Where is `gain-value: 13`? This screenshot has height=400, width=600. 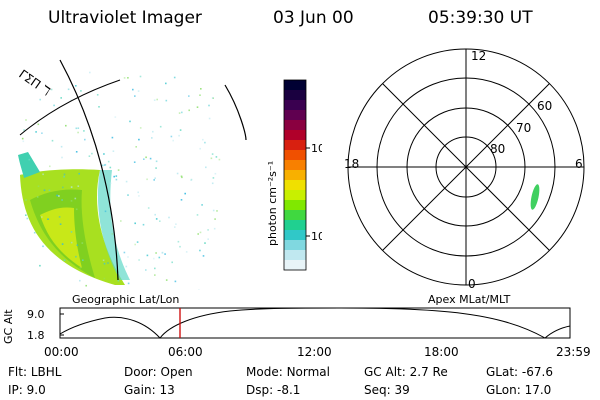 gain-value: 13 is located at coordinates (167, 390).